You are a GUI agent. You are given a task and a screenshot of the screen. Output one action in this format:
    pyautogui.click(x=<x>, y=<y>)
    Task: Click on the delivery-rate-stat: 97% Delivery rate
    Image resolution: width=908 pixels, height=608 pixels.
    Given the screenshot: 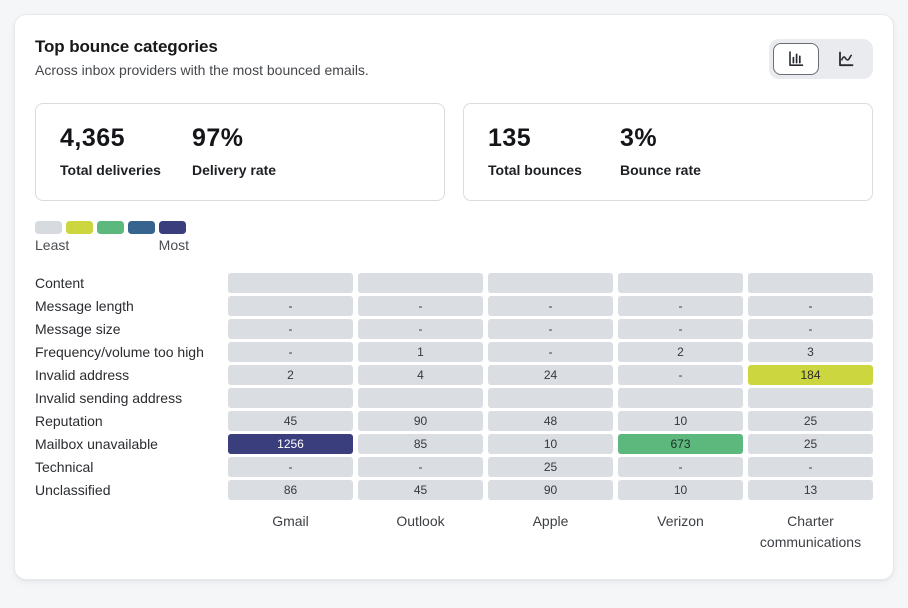 What is the action you would take?
    pyautogui.click(x=244, y=151)
    